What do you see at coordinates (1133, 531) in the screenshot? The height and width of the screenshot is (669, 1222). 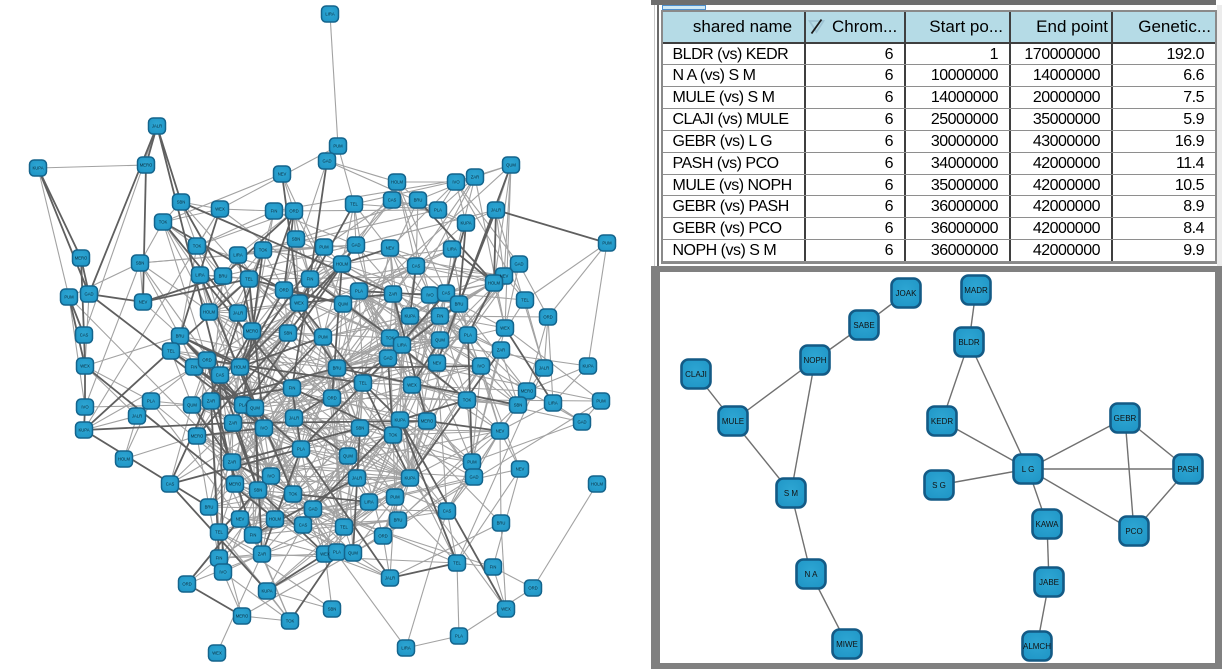 I see `svg-text: PCO` at bounding box center [1133, 531].